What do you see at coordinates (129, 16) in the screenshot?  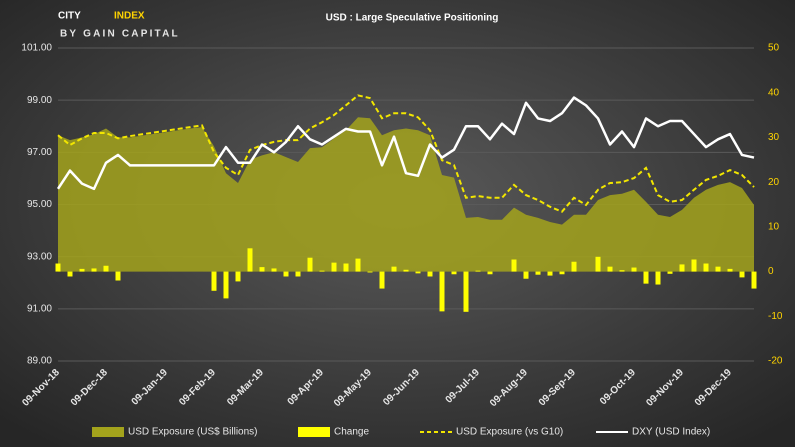 I see `logo-right: INDEX` at bounding box center [129, 16].